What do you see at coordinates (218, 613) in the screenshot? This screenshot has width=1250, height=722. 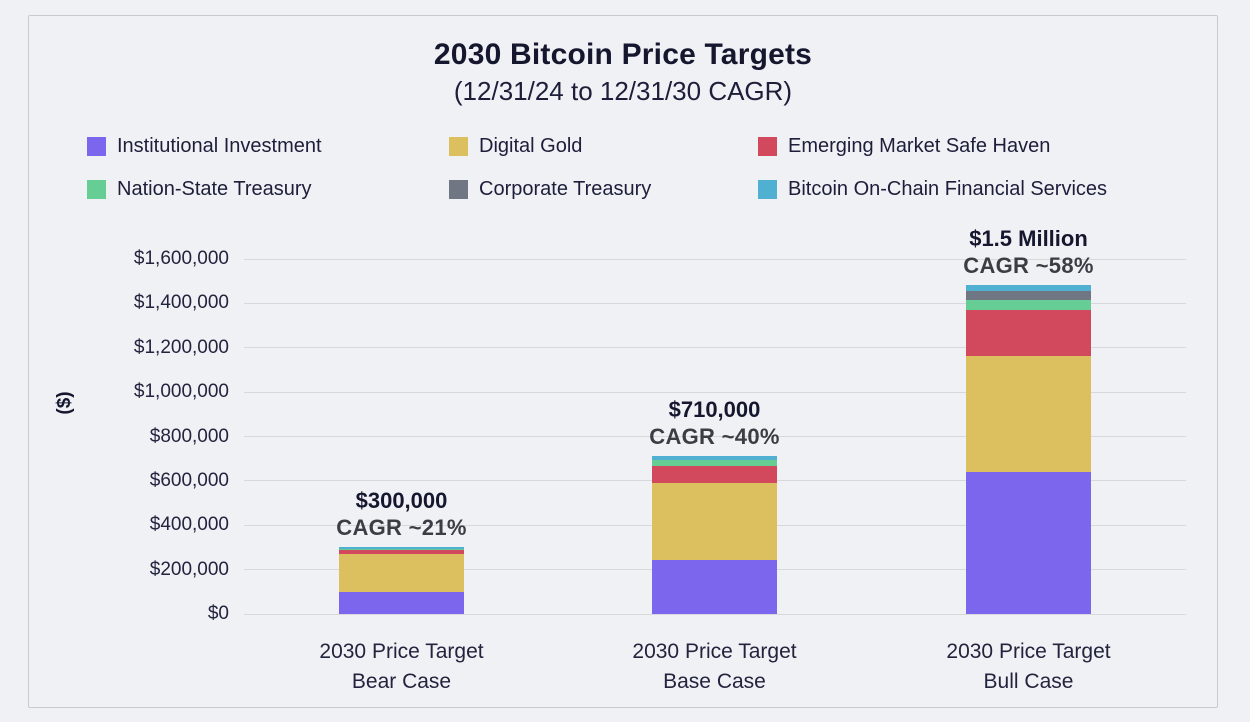 I see `y-tick-label: $0` at bounding box center [218, 613].